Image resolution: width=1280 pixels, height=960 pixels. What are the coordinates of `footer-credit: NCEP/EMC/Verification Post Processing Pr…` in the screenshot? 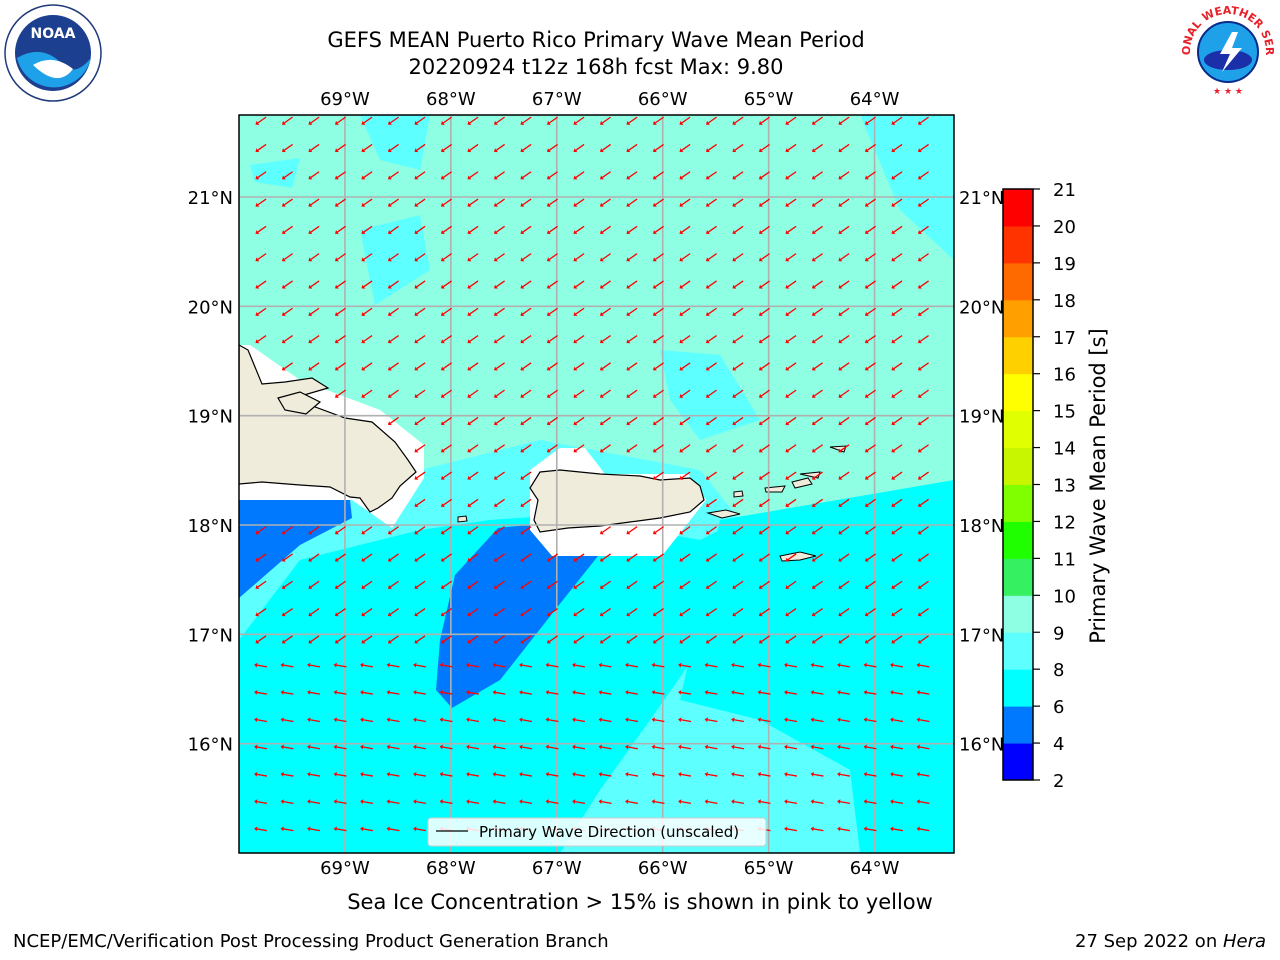 It's located at (311, 941).